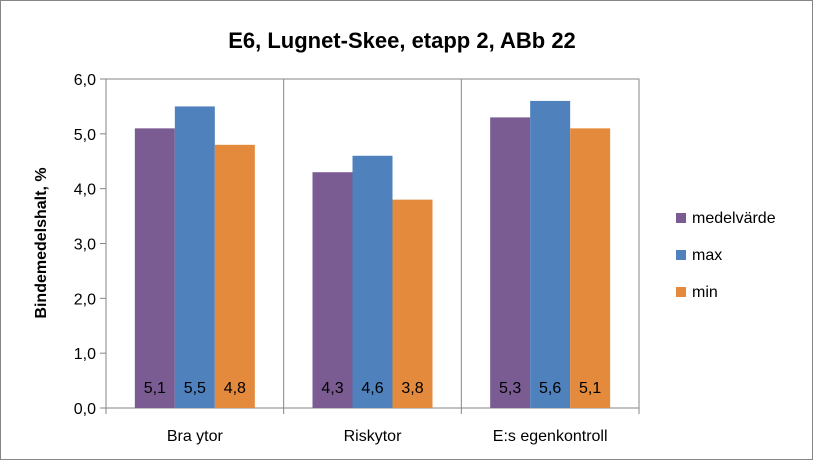 This screenshot has height=464, width=813. What do you see at coordinates (412, 388) in the screenshot?
I see `bar-value-label: 3,8` at bounding box center [412, 388].